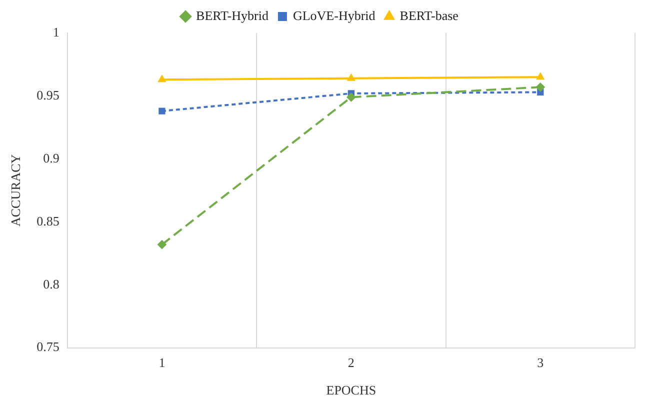 This screenshot has height=403, width=645. Describe the element at coordinates (162, 362) in the screenshot. I see `x-tick-label: 1` at that location.